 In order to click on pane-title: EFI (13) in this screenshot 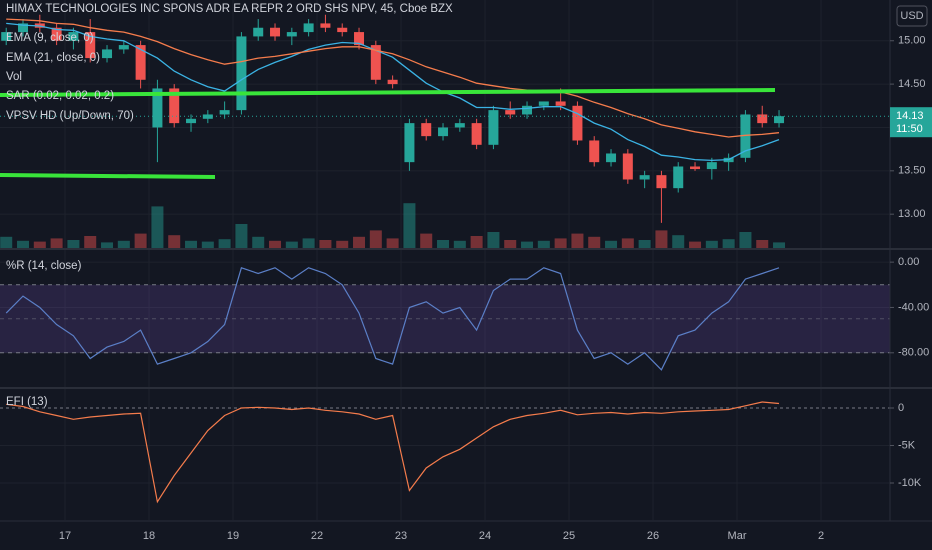, I will do `click(27, 402)`.